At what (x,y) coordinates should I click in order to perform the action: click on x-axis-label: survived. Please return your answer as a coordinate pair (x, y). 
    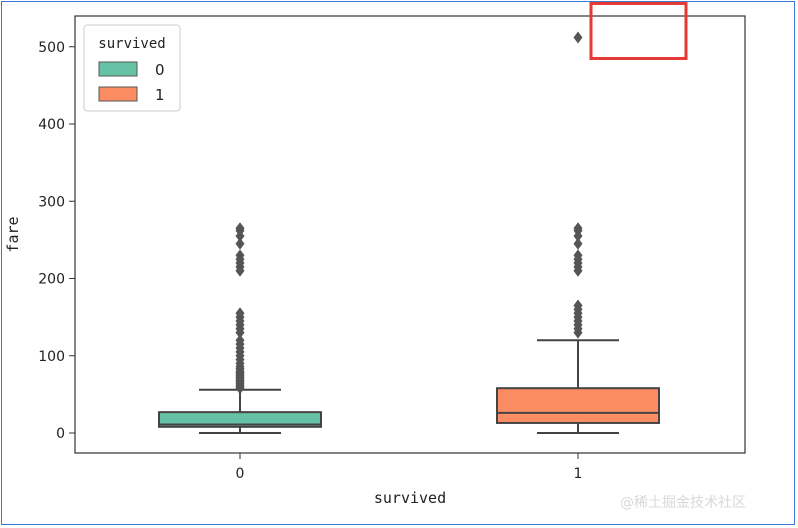
    Looking at the image, I should click on (410, 498).